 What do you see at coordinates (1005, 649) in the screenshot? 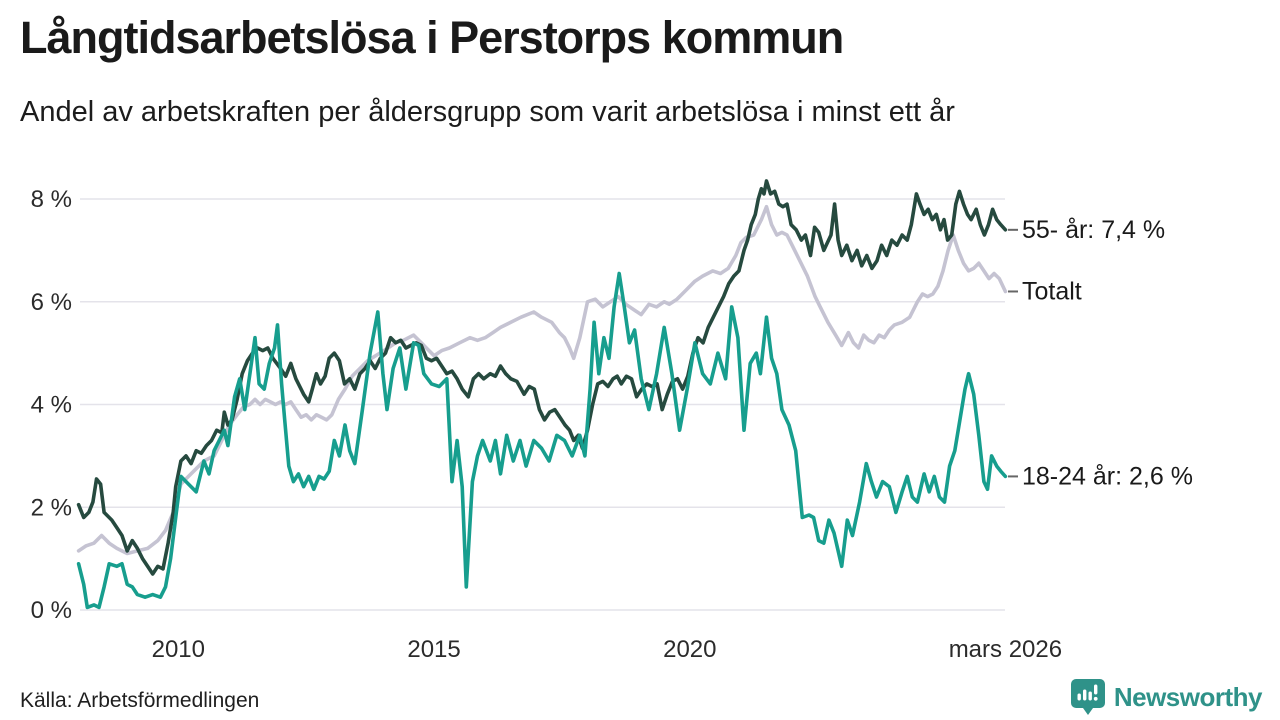
I see `x-axis-tick-label: mars 2026` at bounding box center [1005, 649].